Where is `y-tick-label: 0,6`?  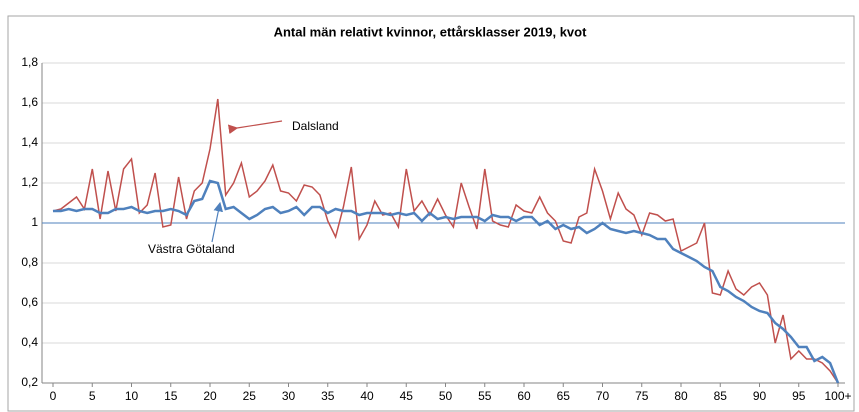
y-tick-label: 0,6 is located at coordinates (29, 302).